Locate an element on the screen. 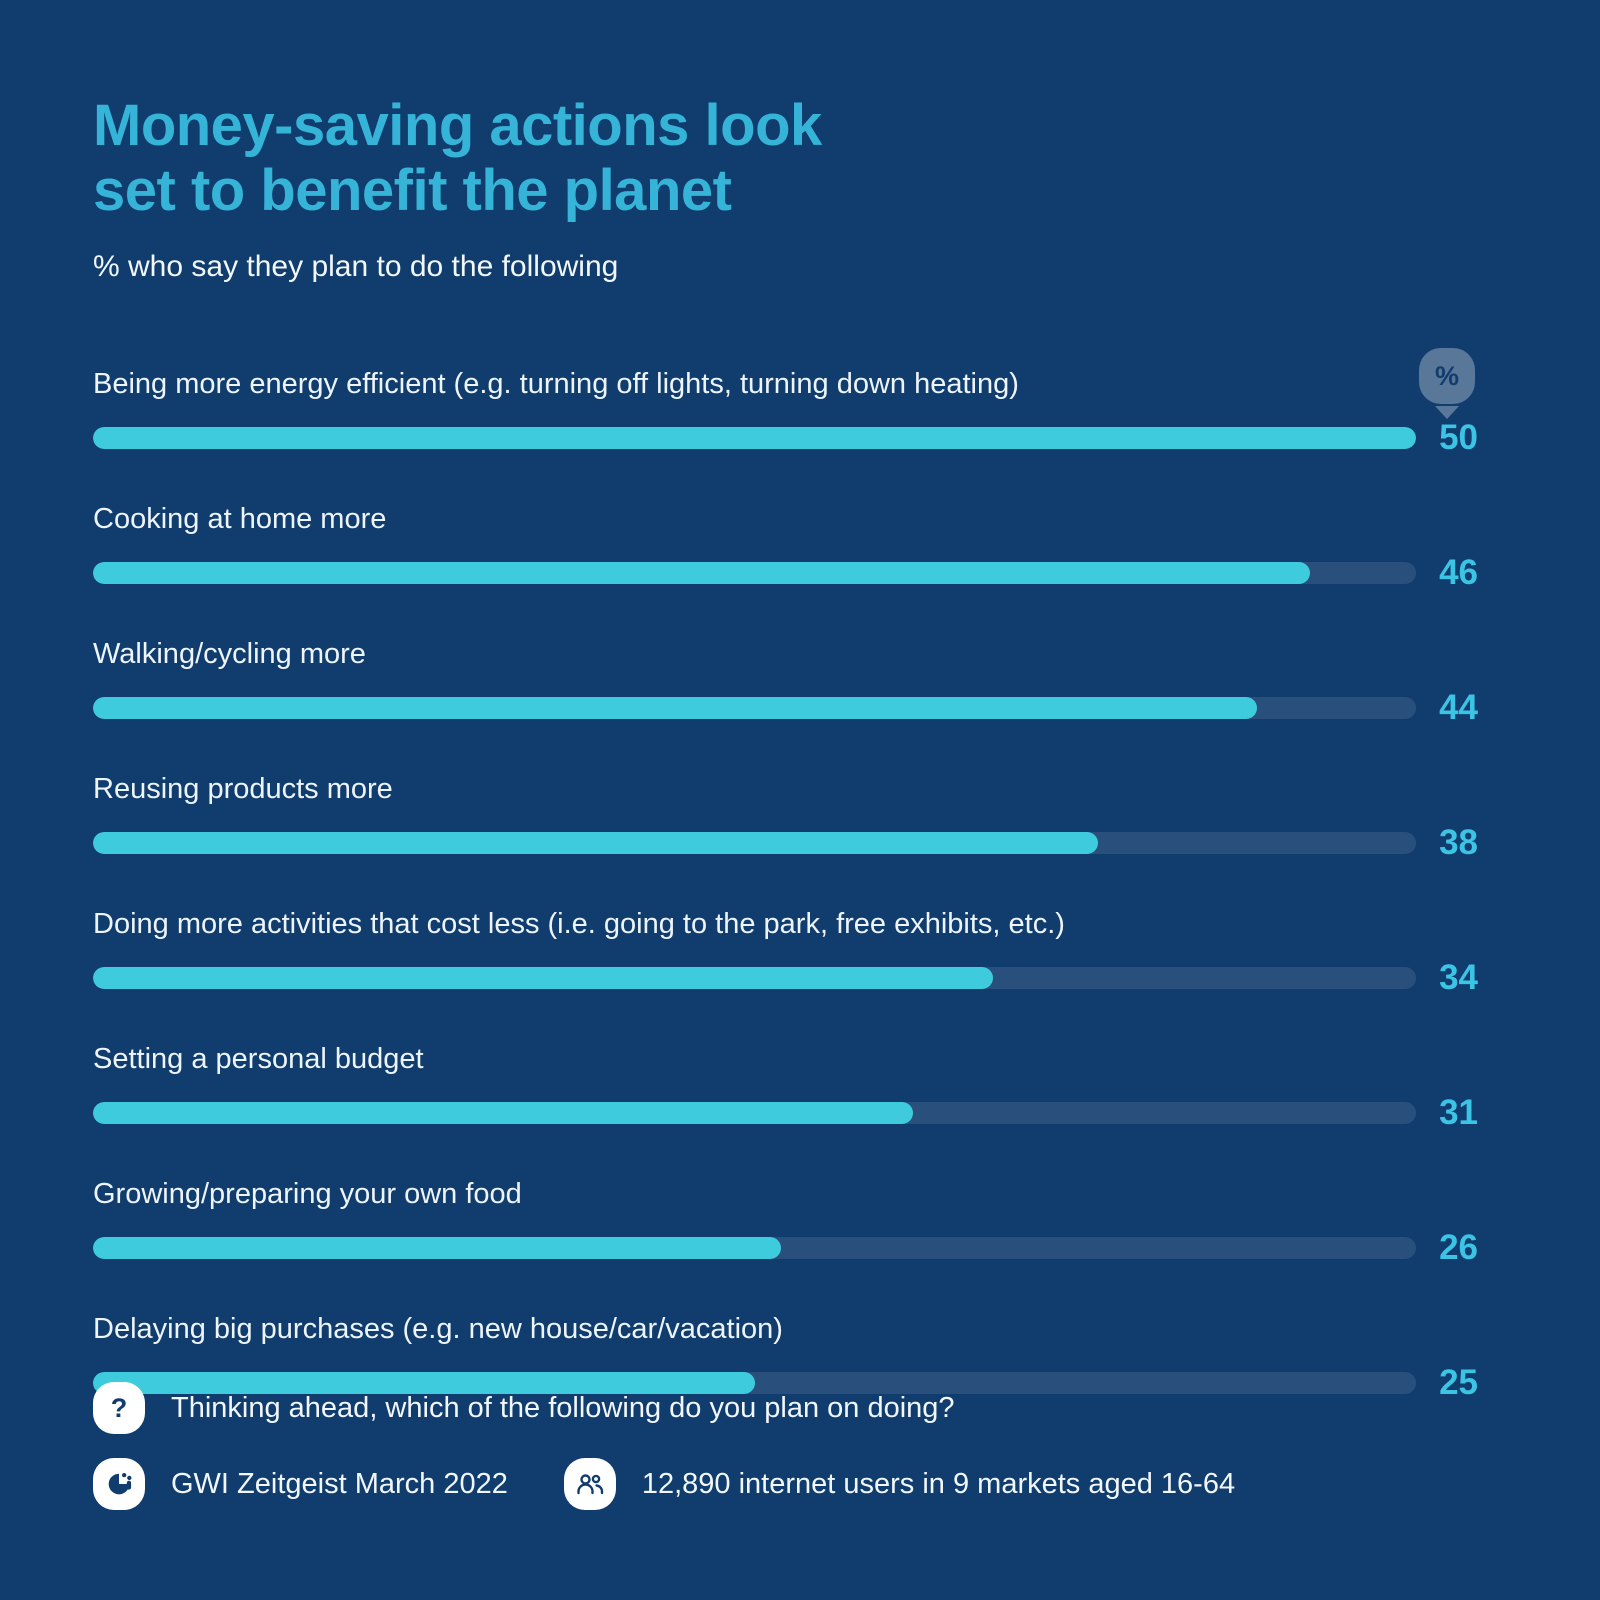 This screenshot has width=1600, height=1600. bar-label: Growing/preparing your own food is located at coordinates (307, 1193).